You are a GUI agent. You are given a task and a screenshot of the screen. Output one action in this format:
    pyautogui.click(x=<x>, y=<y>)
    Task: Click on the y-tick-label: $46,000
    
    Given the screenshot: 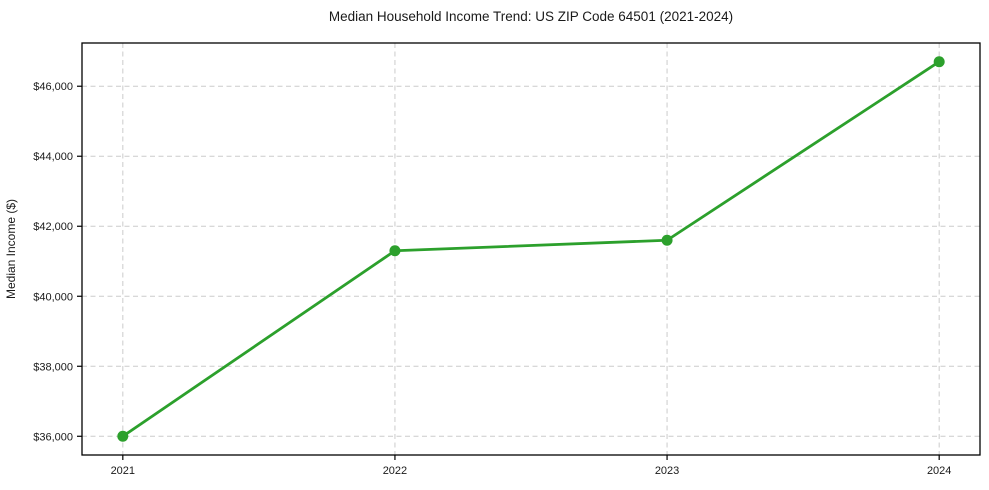 What is the action you would take?
    pyautogui.click(x=53, y=87)
    